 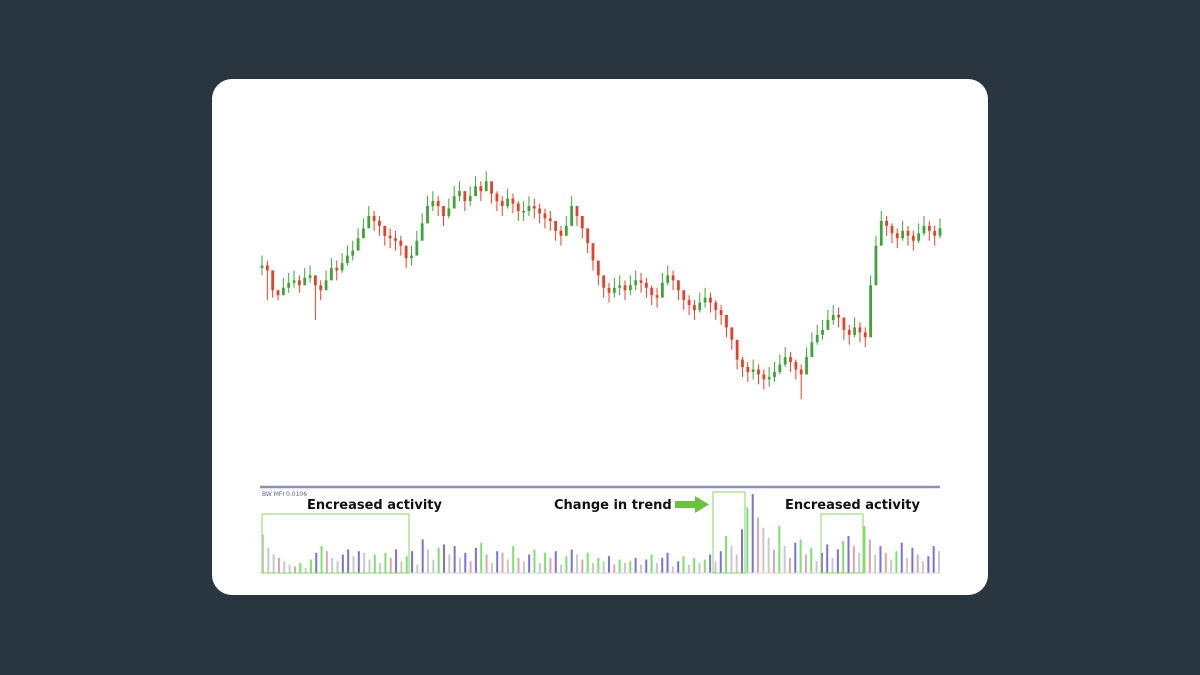 I want to click on annotation-left: Encreased activity, so click(x=375, y=505).